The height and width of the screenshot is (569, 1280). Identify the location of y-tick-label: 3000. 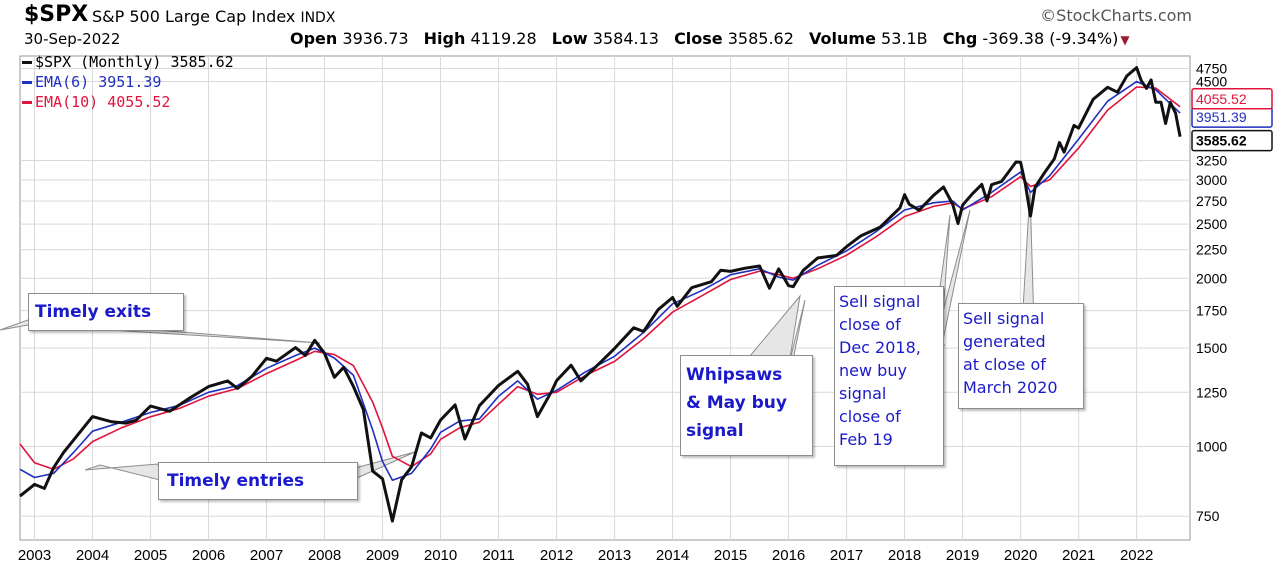
(1211, 180).